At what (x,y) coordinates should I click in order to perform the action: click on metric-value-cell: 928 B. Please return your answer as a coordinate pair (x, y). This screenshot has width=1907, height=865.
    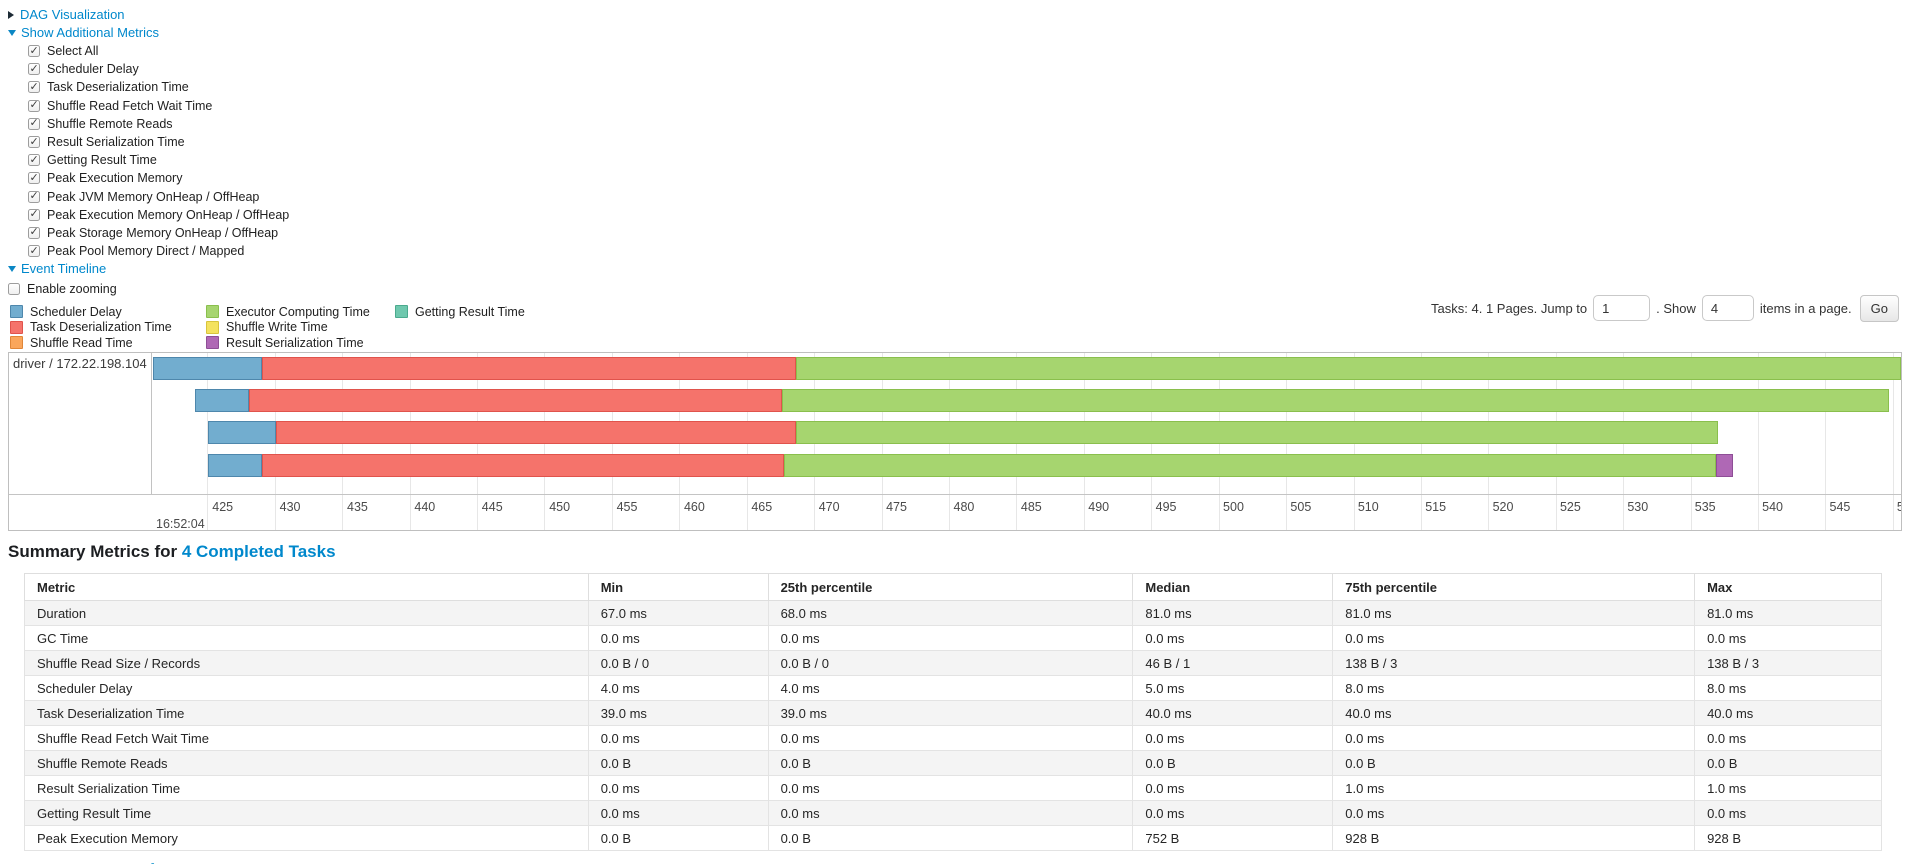
    Looking at the image, I should click on (1514, 838).